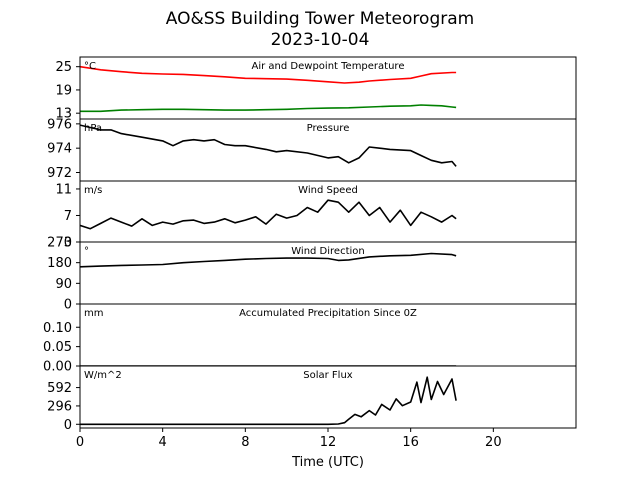  What do you see at coordinates (316, 89) in the screenshot?
I see `panel-1: 13 19 25 °C Air and Dewpoint Temperature` at bounding box center [316, 89].